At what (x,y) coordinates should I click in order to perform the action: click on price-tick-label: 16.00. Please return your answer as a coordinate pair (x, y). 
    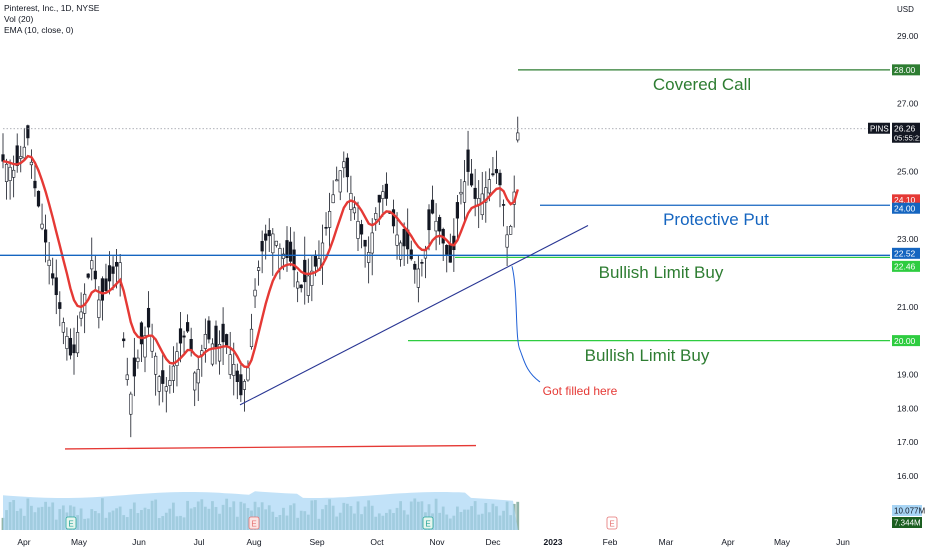
    Looking at the image, I should click on (908, 476).